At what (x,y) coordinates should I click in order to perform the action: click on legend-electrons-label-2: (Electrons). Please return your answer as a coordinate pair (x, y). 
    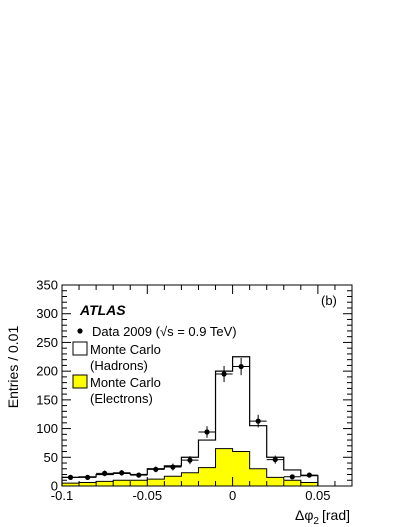
    Looking at the image, I should click on (121, 398).